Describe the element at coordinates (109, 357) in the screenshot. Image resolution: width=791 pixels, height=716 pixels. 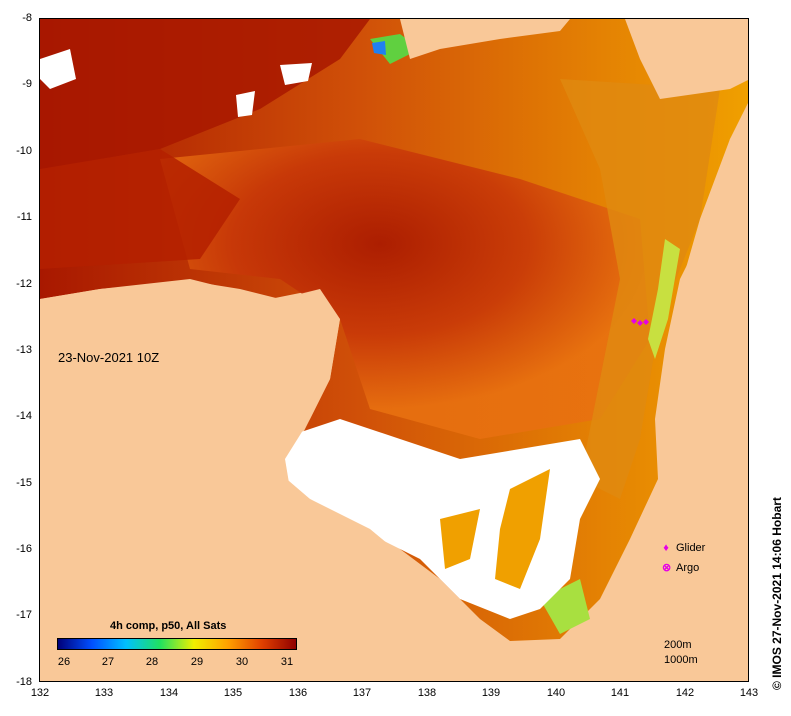
I see `date-label: 23-Nov-2021 10Z` at that location.